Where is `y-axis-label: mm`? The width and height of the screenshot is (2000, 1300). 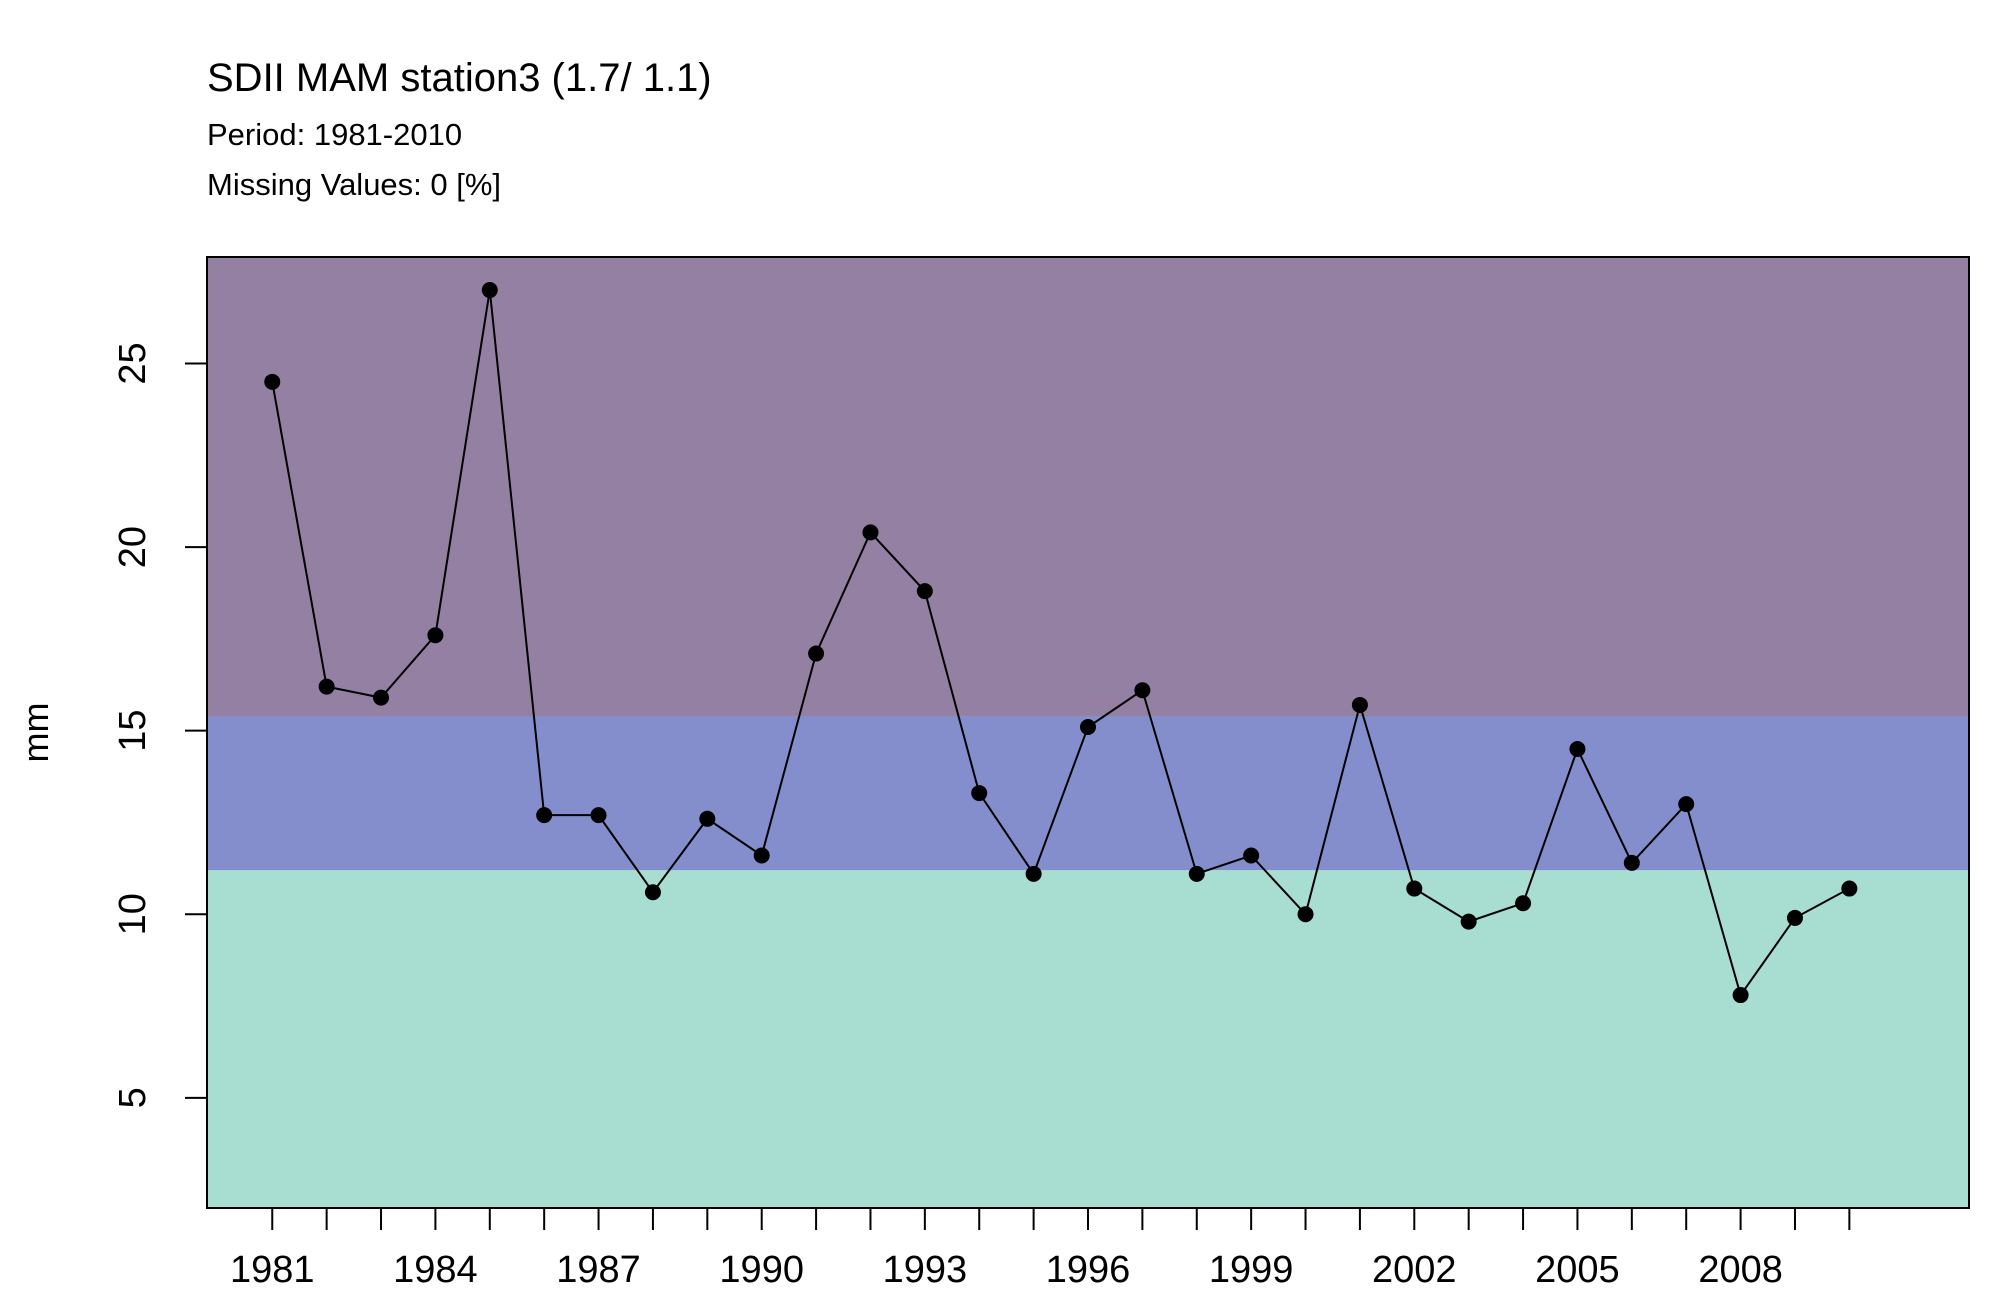
y-axis-label: mm is located at coordinates (35, 733).